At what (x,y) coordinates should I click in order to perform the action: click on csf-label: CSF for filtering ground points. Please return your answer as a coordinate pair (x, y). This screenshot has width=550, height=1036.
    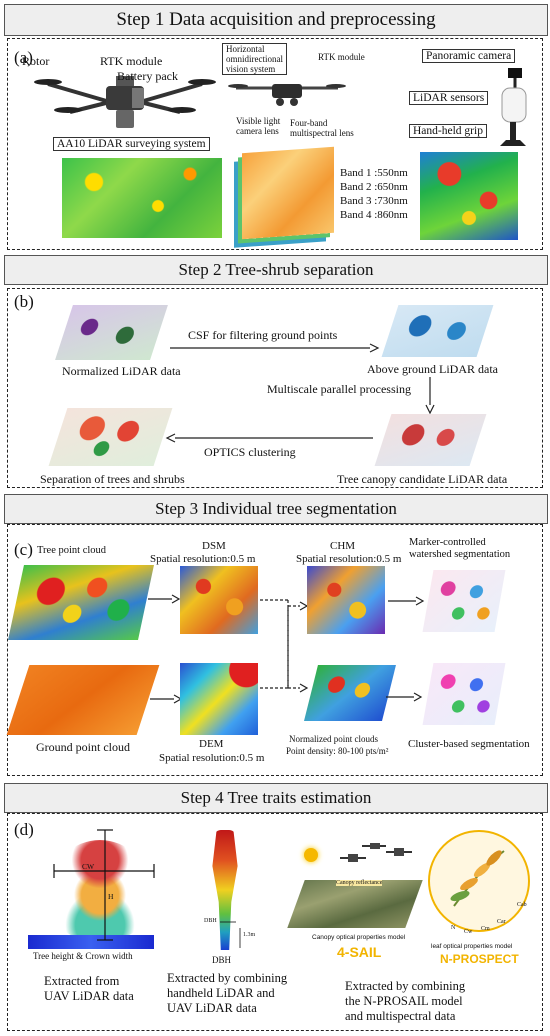
    Looking at the image, I should click on (263, 335).